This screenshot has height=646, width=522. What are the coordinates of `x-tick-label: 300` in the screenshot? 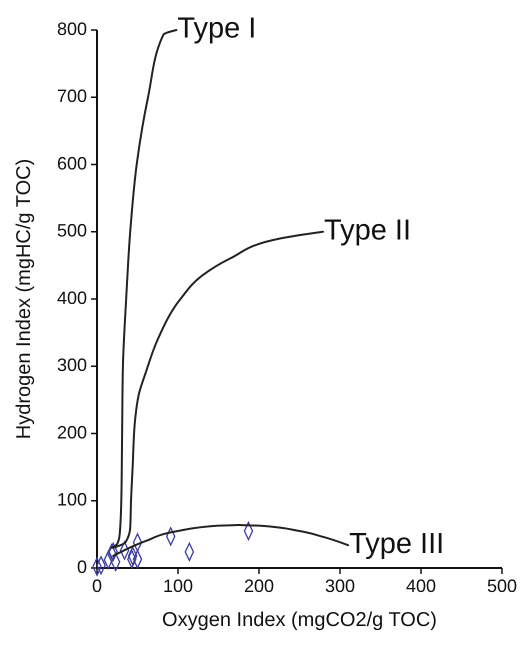 It's located at (340, 586).